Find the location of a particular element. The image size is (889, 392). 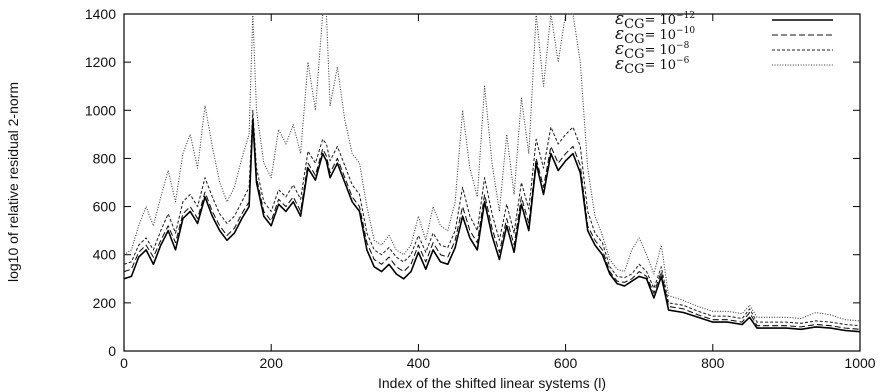

x-tick-label: 0 is located at coordinates (124, 363).